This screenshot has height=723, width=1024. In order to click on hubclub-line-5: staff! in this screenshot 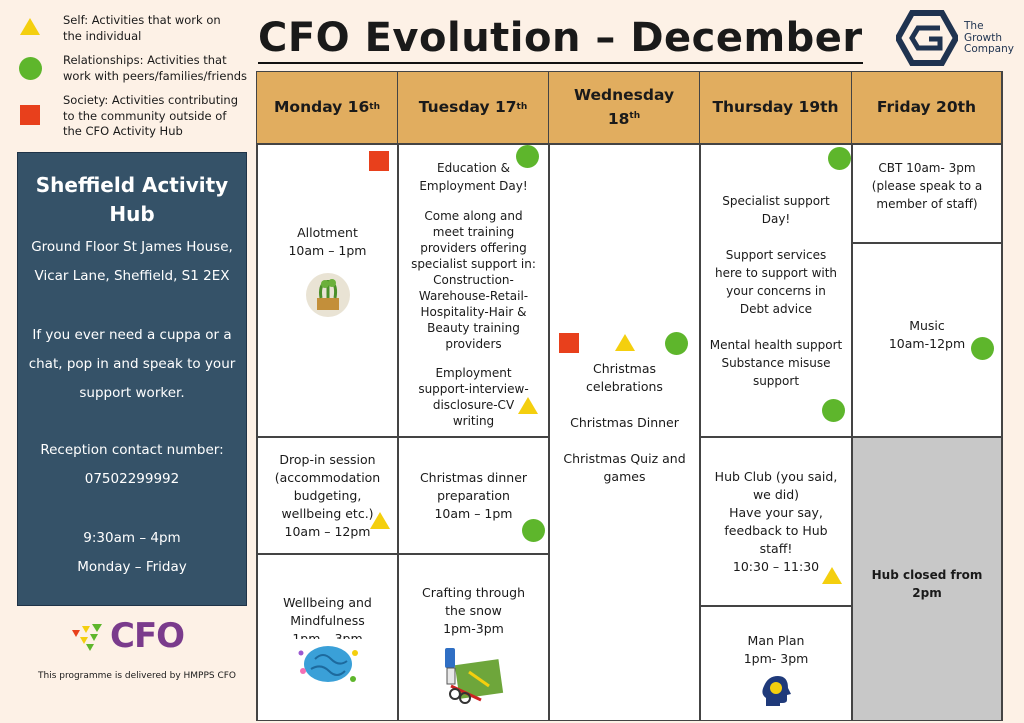, I will do `click(776, 548)`.